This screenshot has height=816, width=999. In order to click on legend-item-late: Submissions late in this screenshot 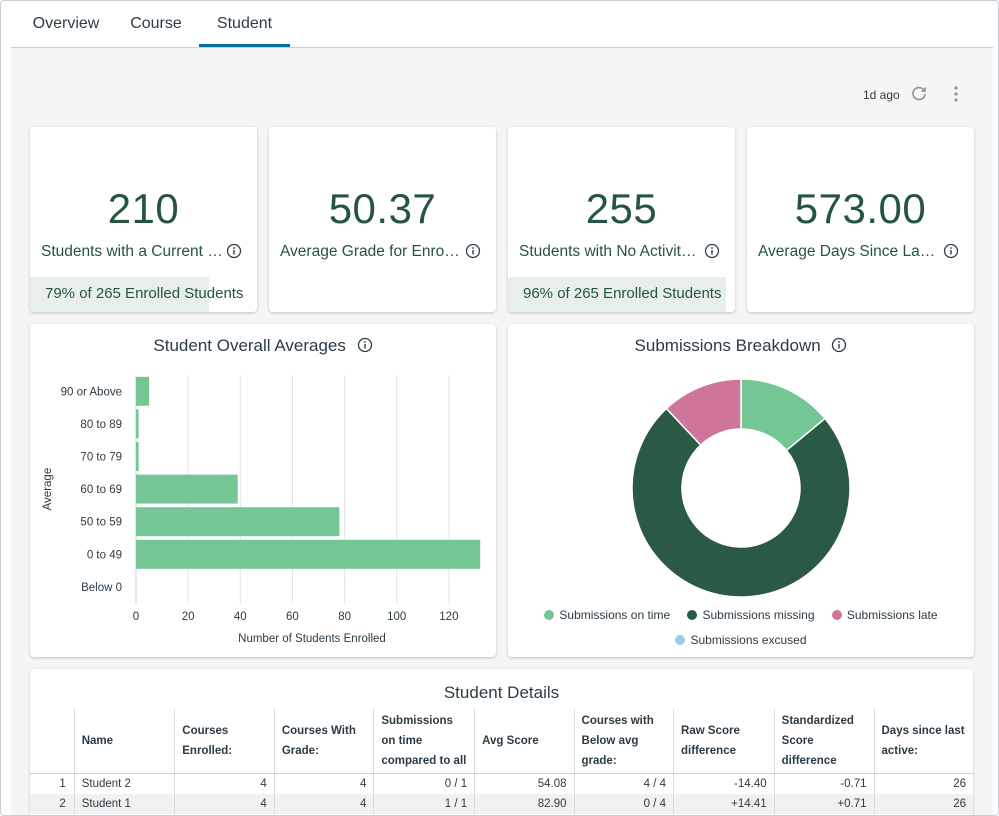, I will do `click(884, 615)`.